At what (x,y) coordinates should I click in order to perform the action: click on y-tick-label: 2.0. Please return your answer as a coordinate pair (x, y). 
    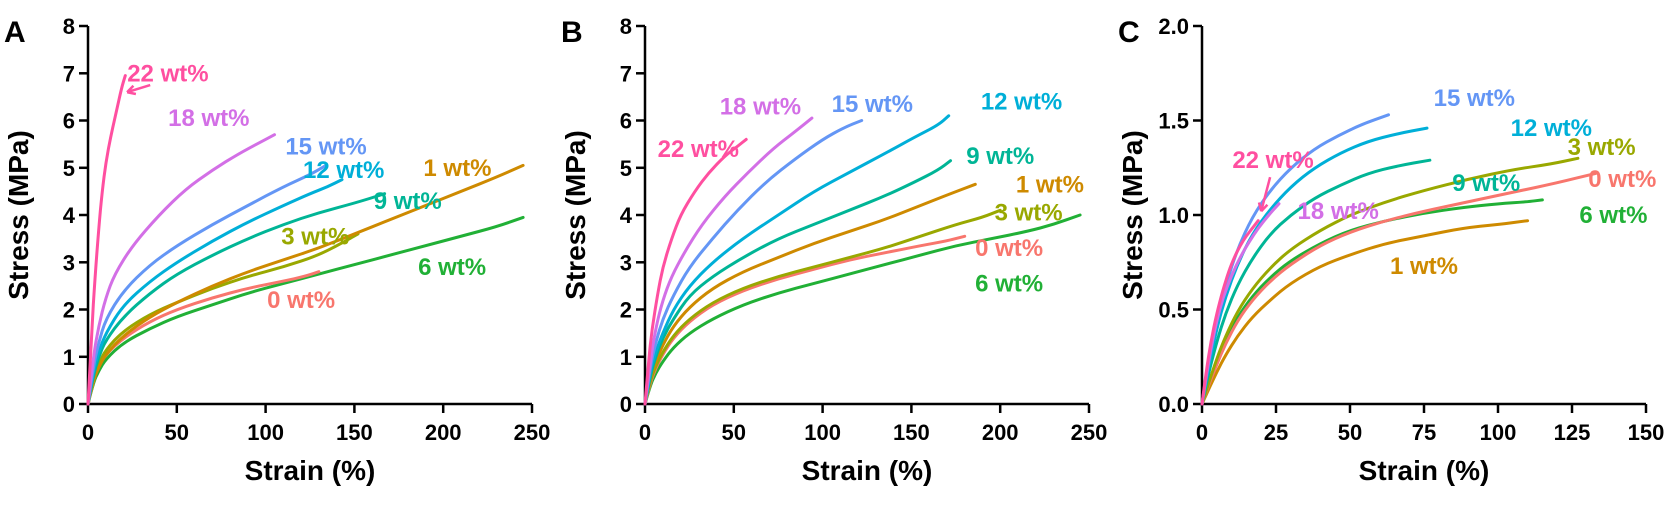
    Looking at the image, I should click on (1173, 26).